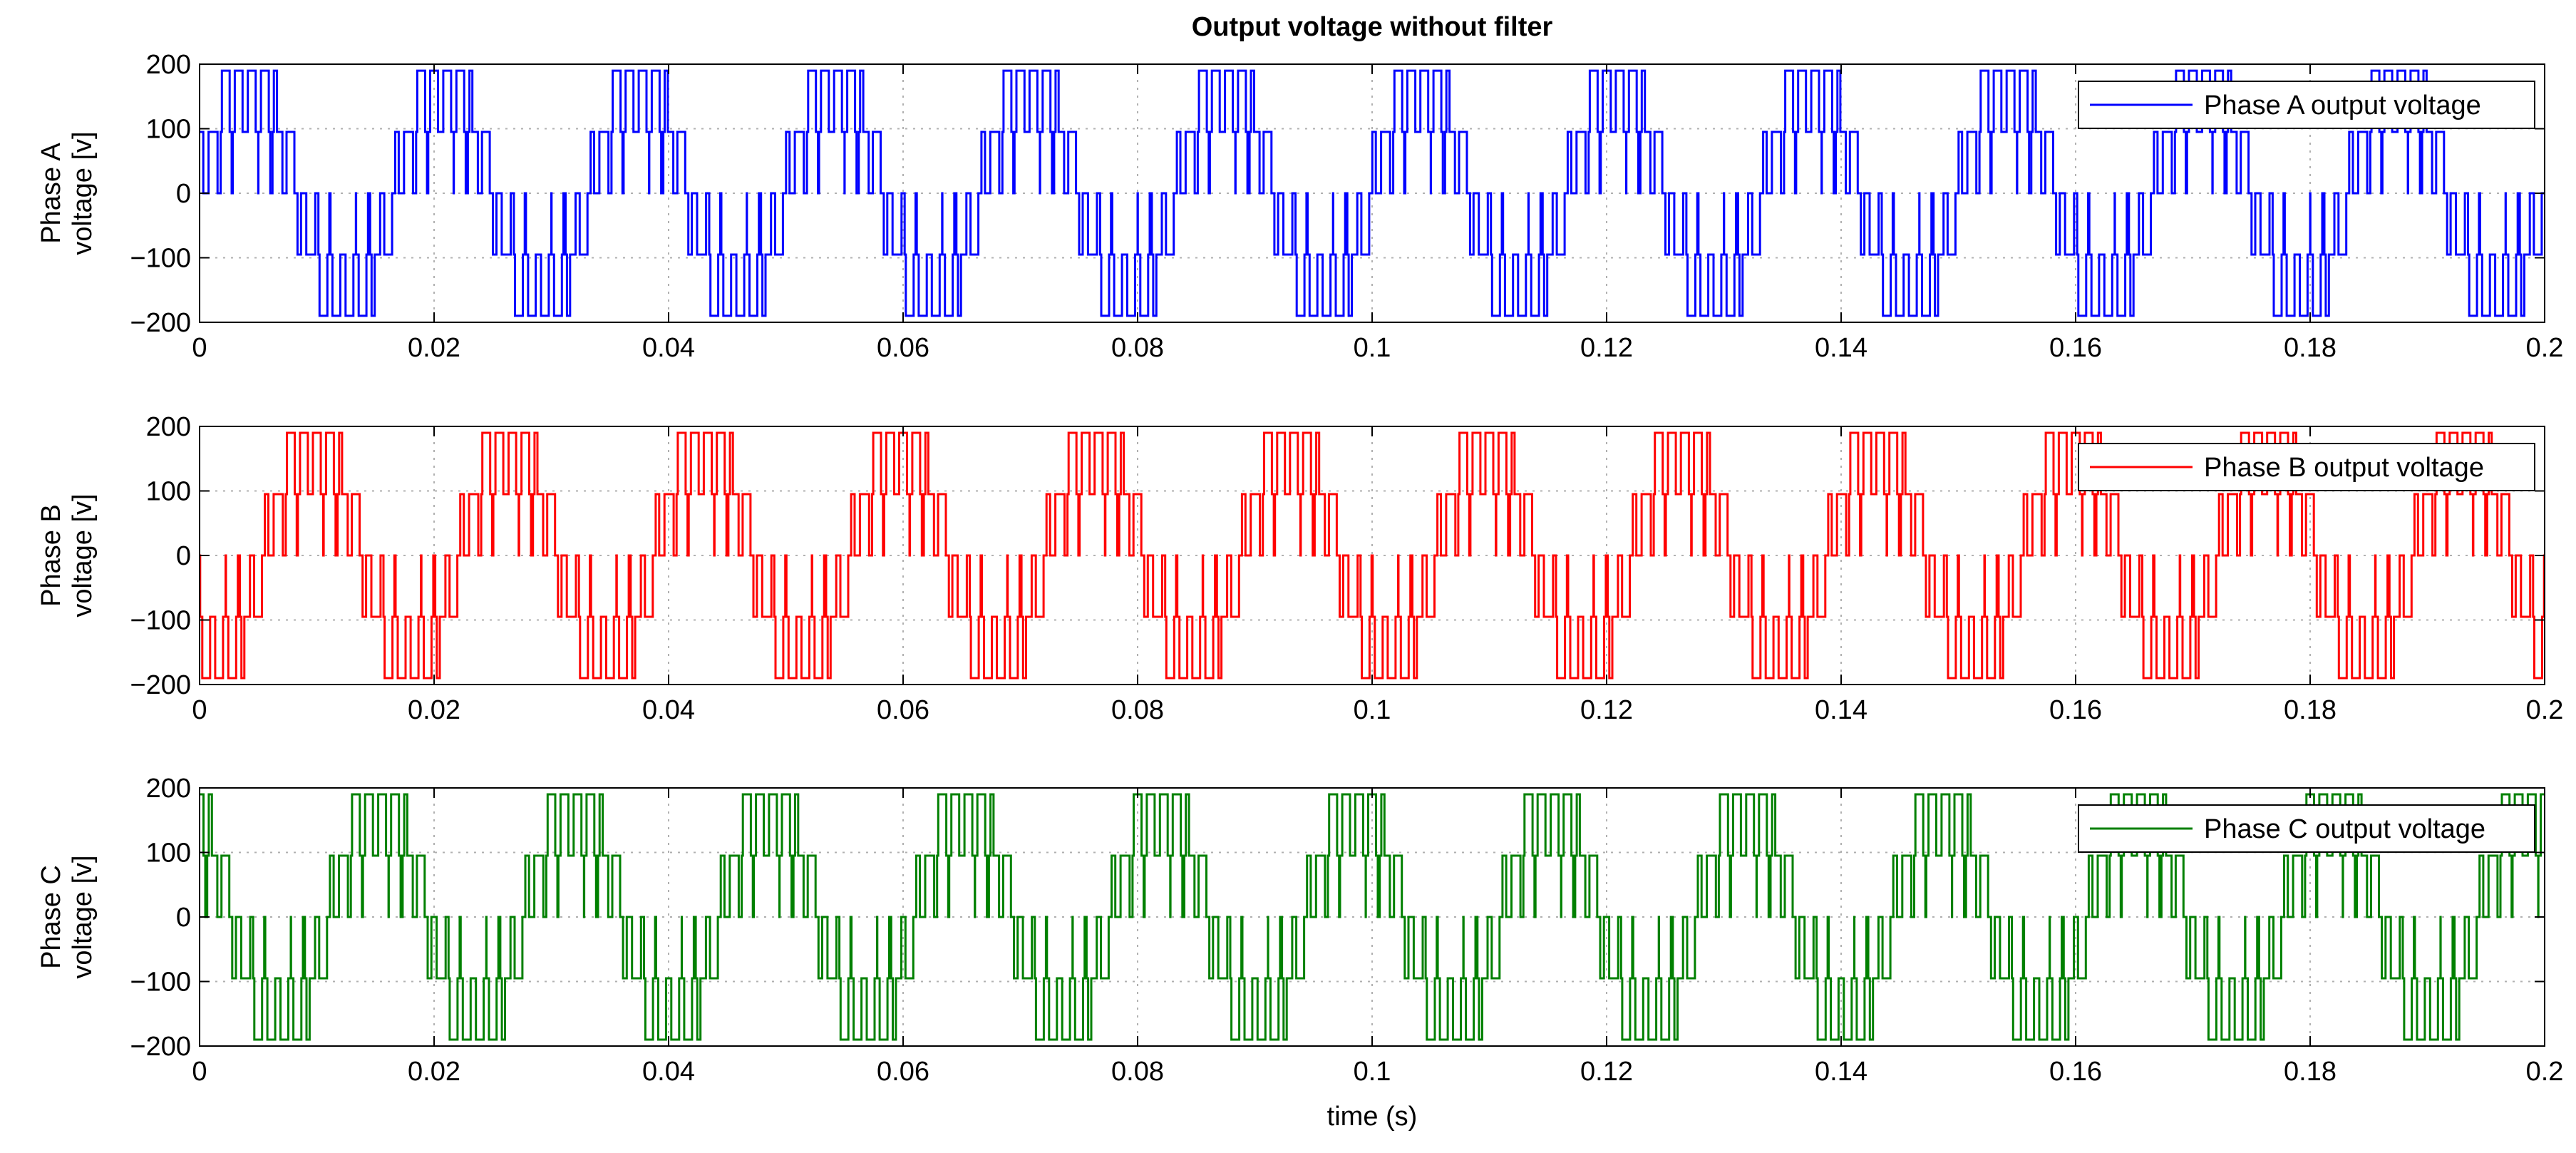 This screenshot has width=2576, height=1153. Describe the element at coordinates (1372, 1117) in the screenshot. I see `x-axis-label: time (s)` at that location.